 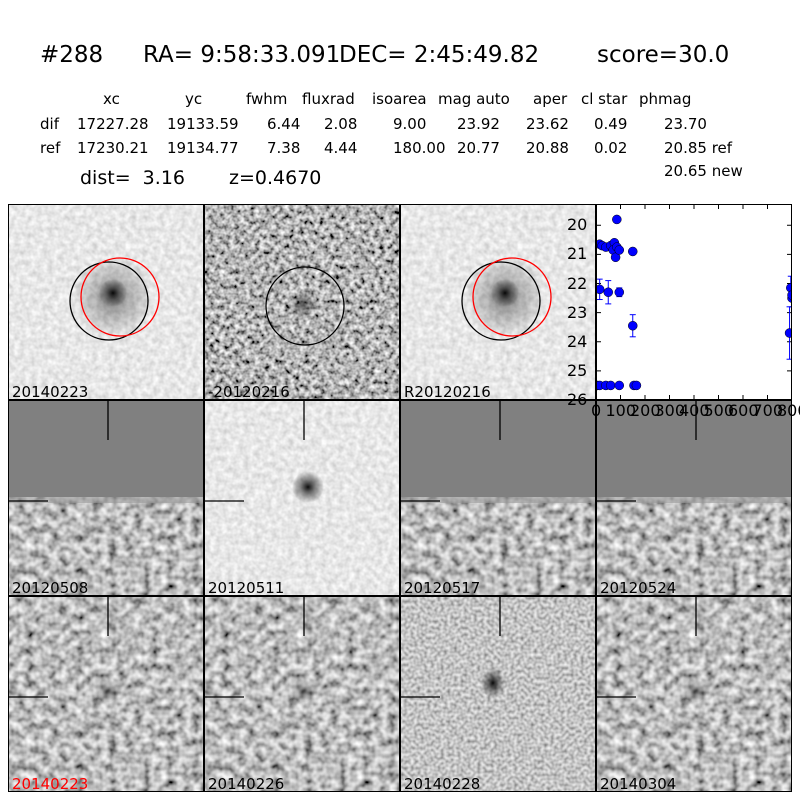 What do you see at coordinates (50, 587) in the screenshot?
I see `stamp-date-label: 20120508` at bounding box center [50, 587].